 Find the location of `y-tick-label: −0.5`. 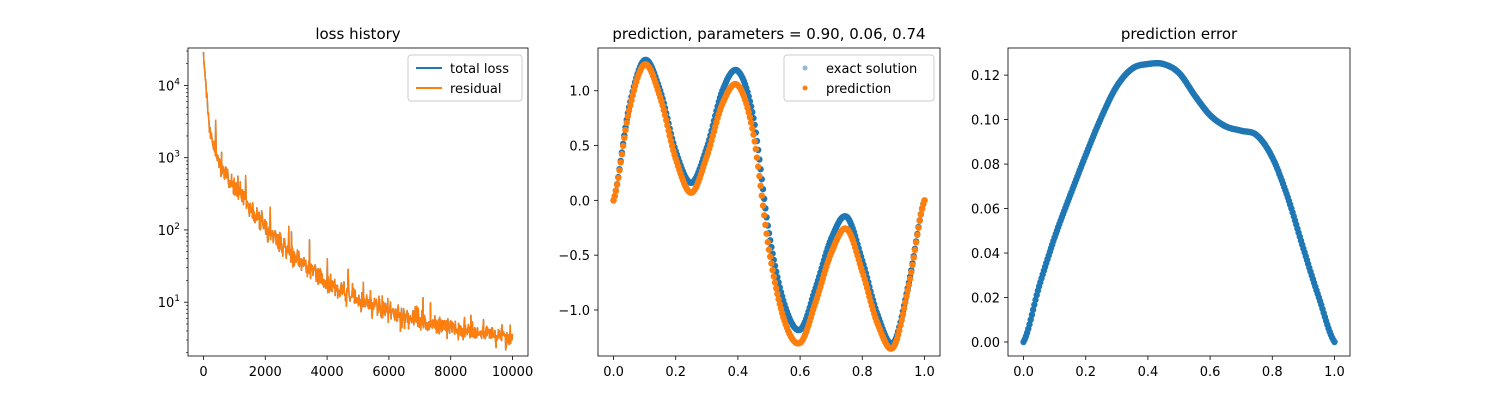

y-tick-label: −0.5 is located at coordinates (574, 256).